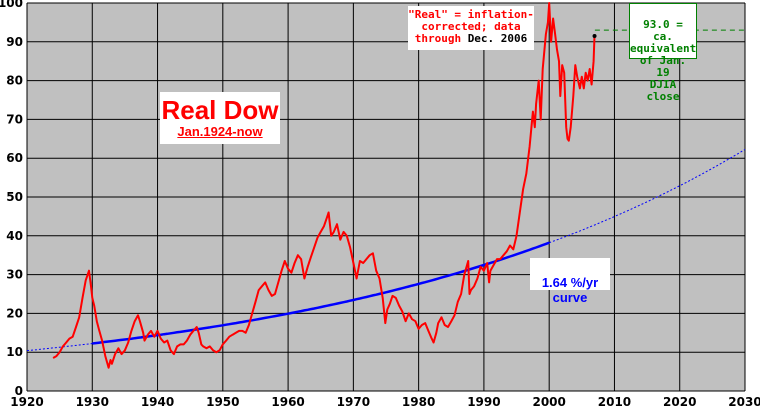 This screenshot has width=760, height=410. What do you see at coordinates (497, 38) in the screenshot?
I see `note-line-3-date: Dec. 2006` at bounding box center [497, 38].